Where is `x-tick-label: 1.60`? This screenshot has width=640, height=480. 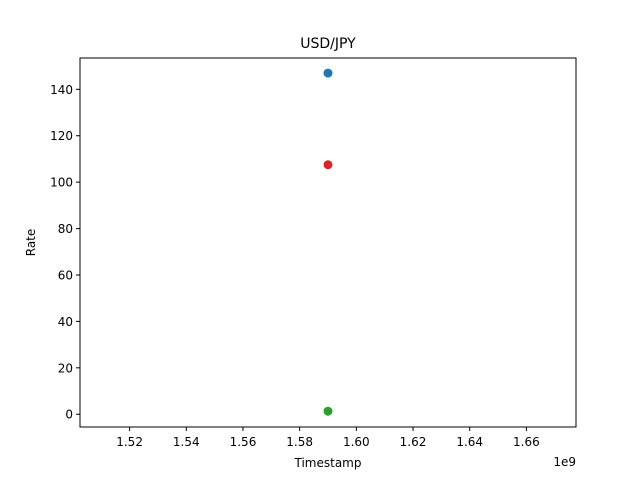
x-tick-label: 1.60 is located at coordinates (356, 442).